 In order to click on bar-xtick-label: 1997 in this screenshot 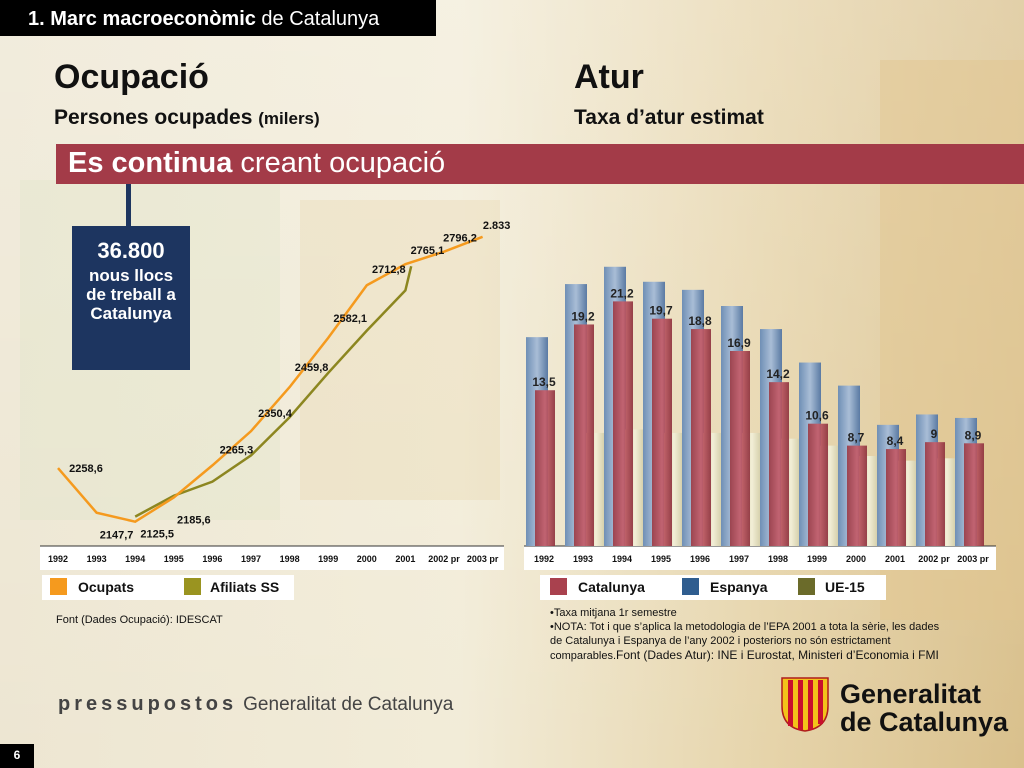, I will do `click(739, 559)`.